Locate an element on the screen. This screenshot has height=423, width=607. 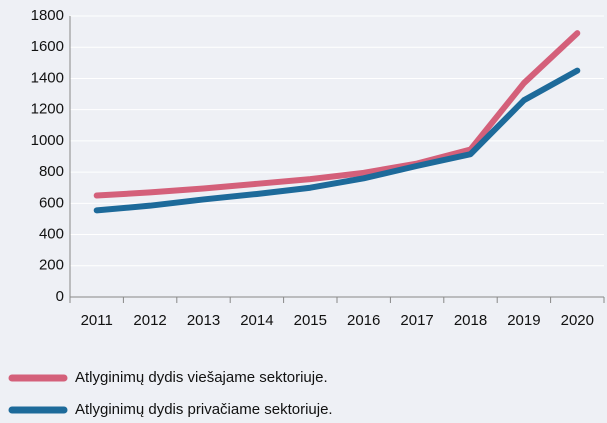
x-tick-label: 2014 is located at coordinates (256, 320).